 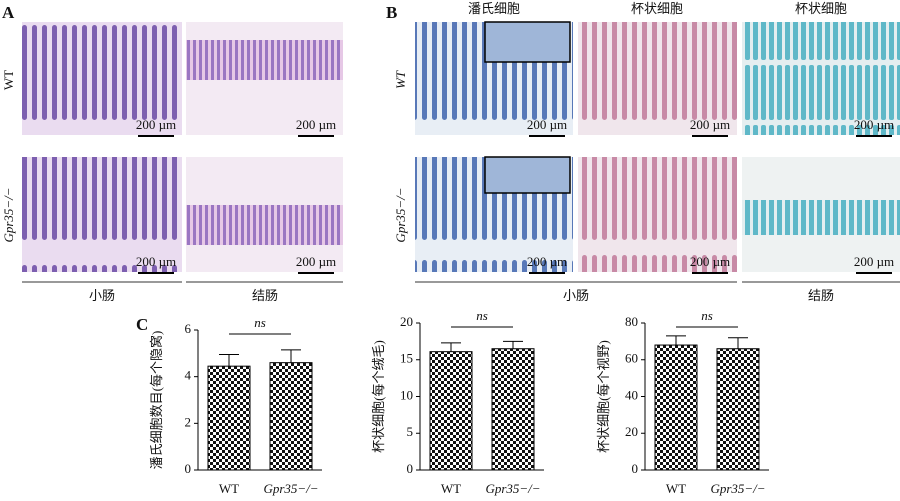 What do you see at coordinates (142, 324) in the screenshot?
I see `panel-label: C` at bounding box center [142, 324].